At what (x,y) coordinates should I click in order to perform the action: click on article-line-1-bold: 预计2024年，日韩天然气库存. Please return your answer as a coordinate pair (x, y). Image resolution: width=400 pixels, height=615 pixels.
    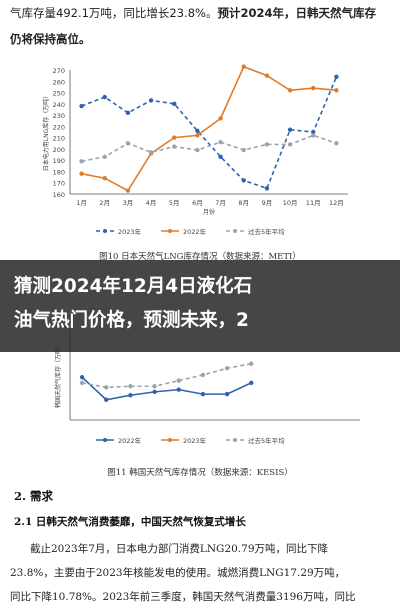
    Looking at the image, I should click on (296, 13).